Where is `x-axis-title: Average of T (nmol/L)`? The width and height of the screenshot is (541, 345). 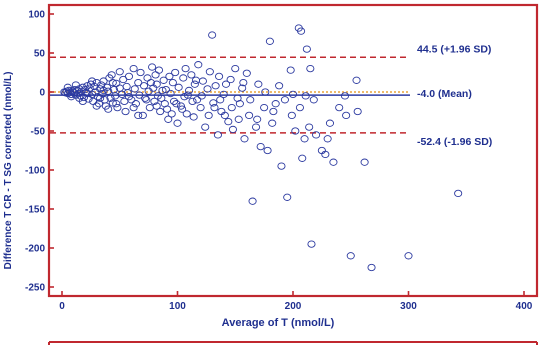
x-axis-title: Average of T (nmol/L) is located at coordinates (278, 323).